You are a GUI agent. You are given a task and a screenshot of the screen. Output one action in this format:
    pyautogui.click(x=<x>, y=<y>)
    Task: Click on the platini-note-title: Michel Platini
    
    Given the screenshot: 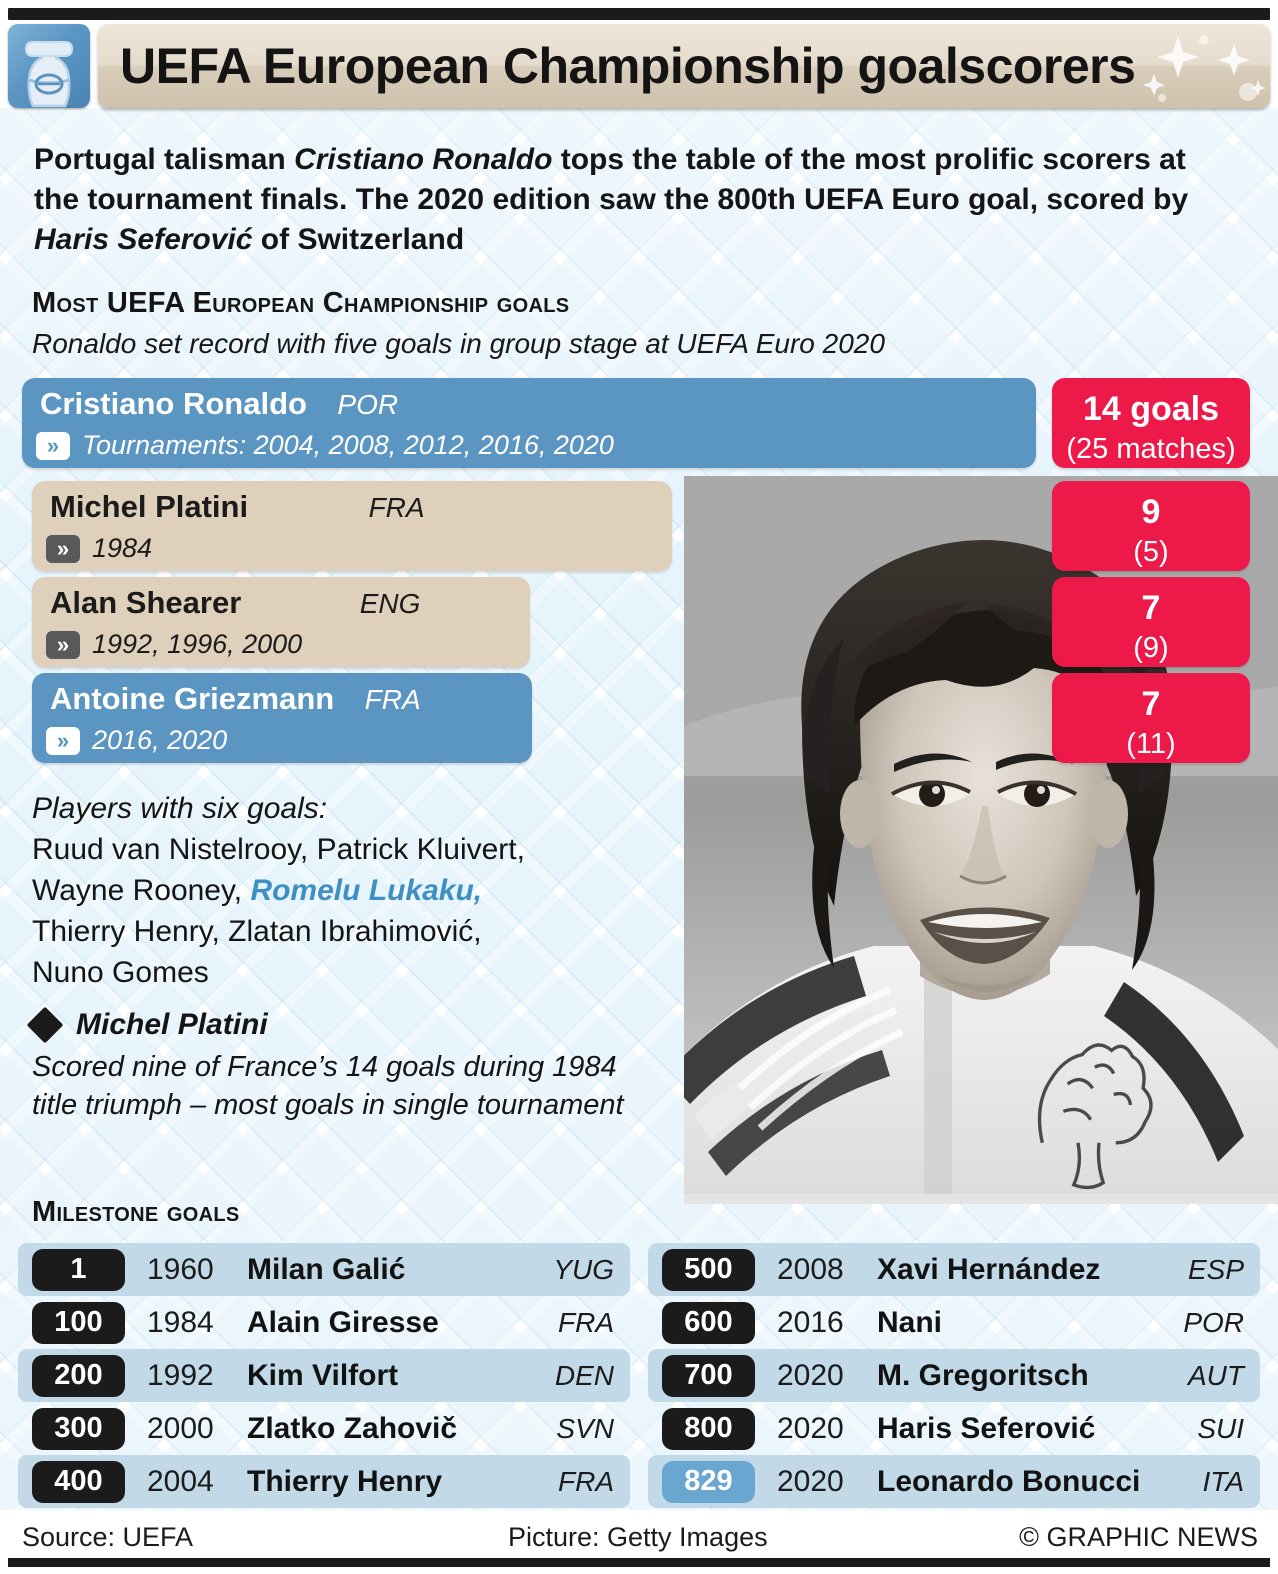 What is the action you would take?
    pyautogui.click(x=172, y=1024)
    